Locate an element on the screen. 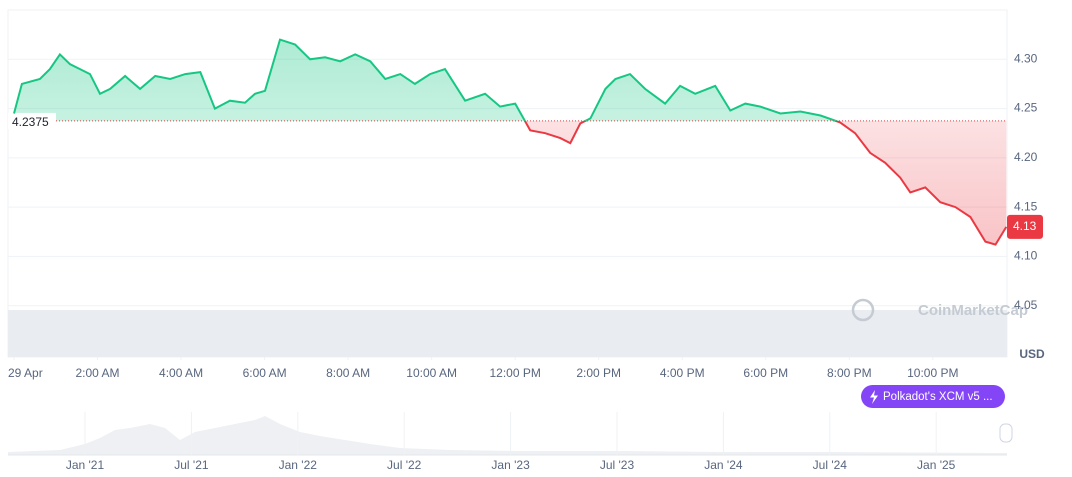 The image size is (1072, 477). x-tick-label: 8:00 AM is located at coordinates (348, 373).